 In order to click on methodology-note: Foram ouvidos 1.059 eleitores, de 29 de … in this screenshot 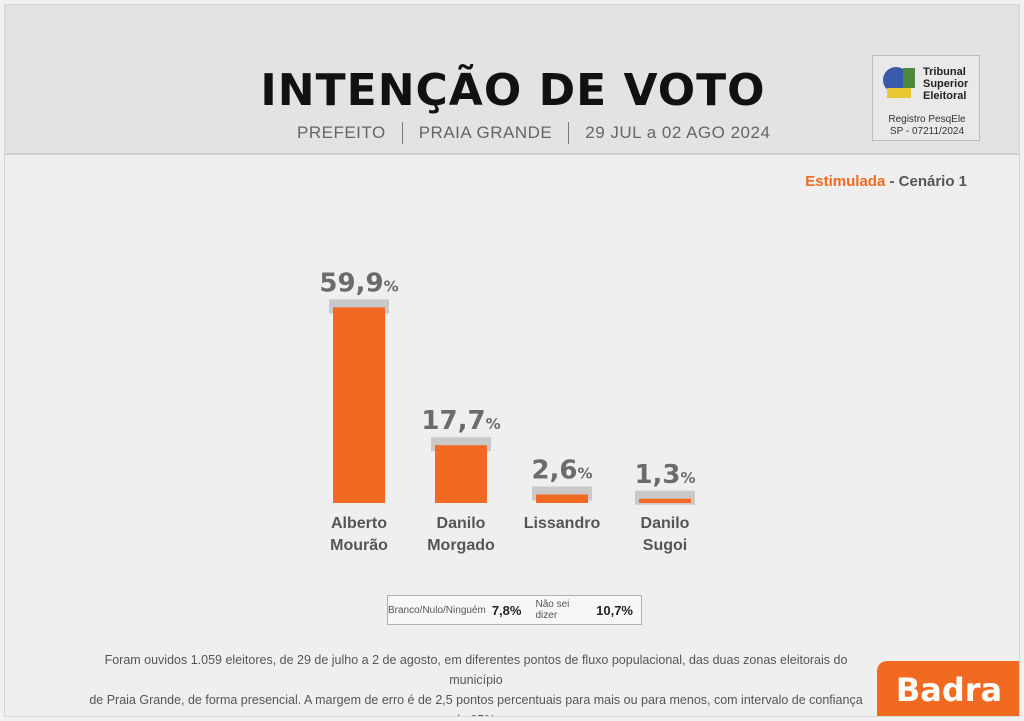, I will do `click(476, 683)`.